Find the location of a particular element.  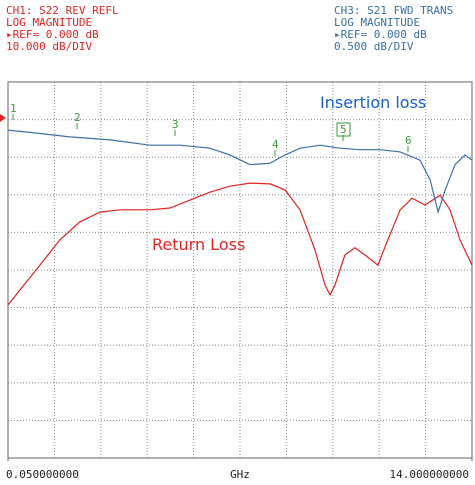

marker-label: 6 is located at coordinates (408, 140).